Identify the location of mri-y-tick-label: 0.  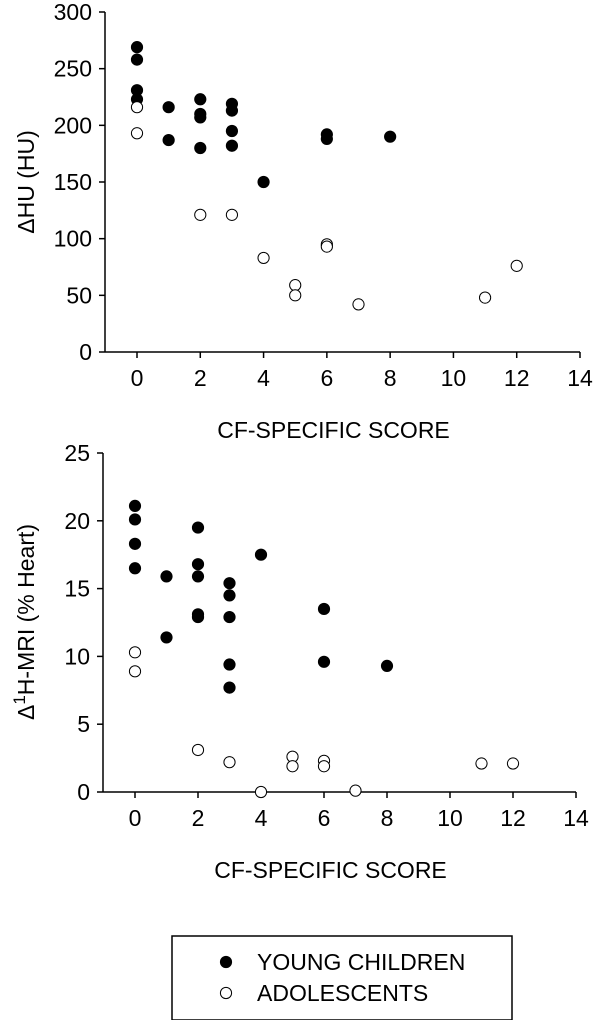
(83, 792).